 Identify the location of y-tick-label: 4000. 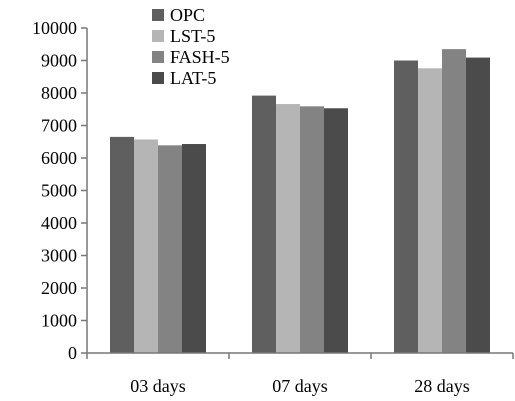
(59, 223).